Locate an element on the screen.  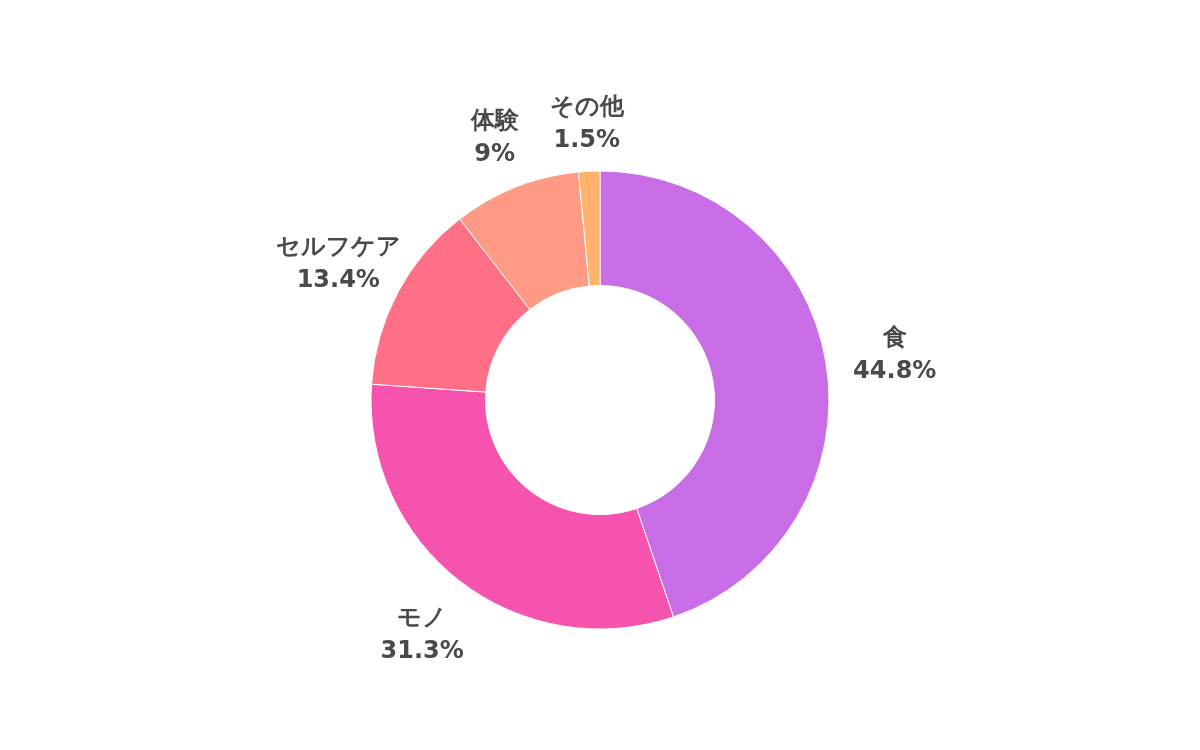
slice-label: 食 is located at coordinates (894, 337).